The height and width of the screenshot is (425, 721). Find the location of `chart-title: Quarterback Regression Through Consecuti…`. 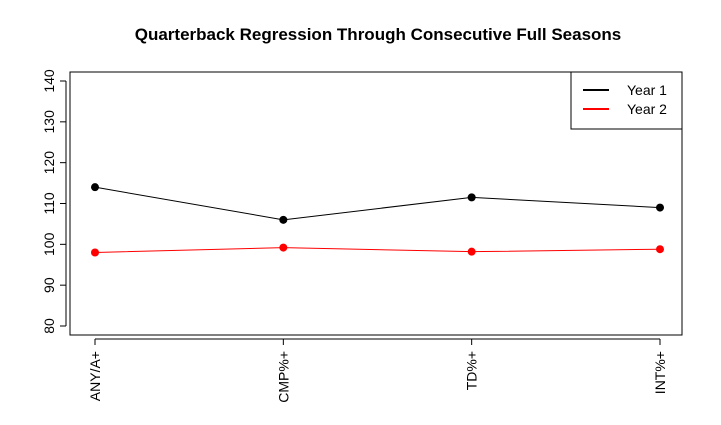

chart-title: Quarterback Regression Through Consecuti… is located at coordinates (378, 34).